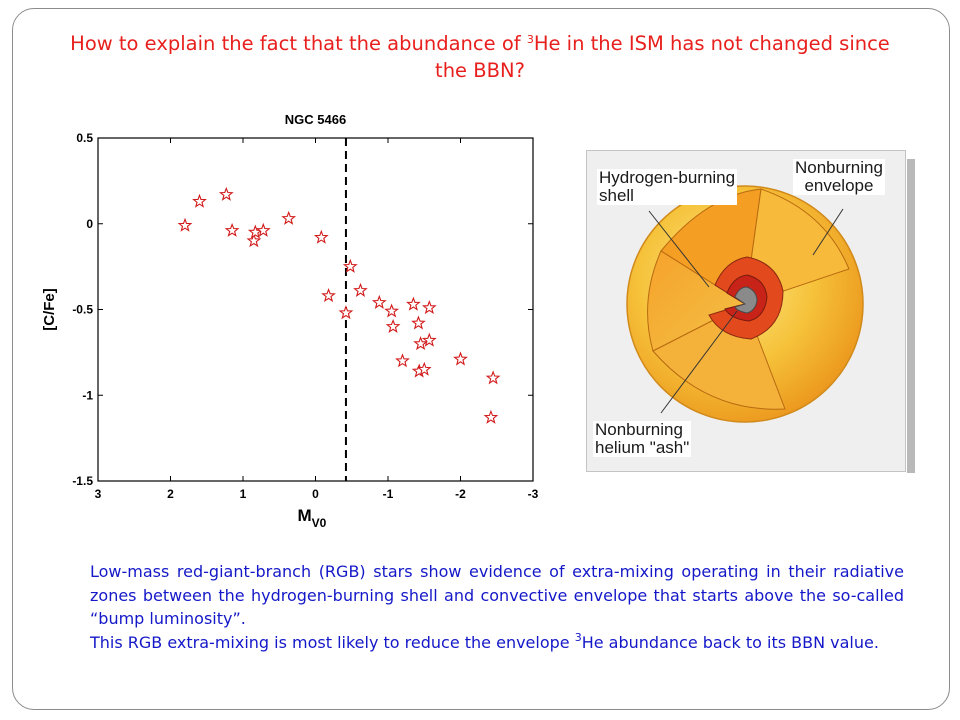  I want to click on x-tick-label: -3, so click(533, 494).